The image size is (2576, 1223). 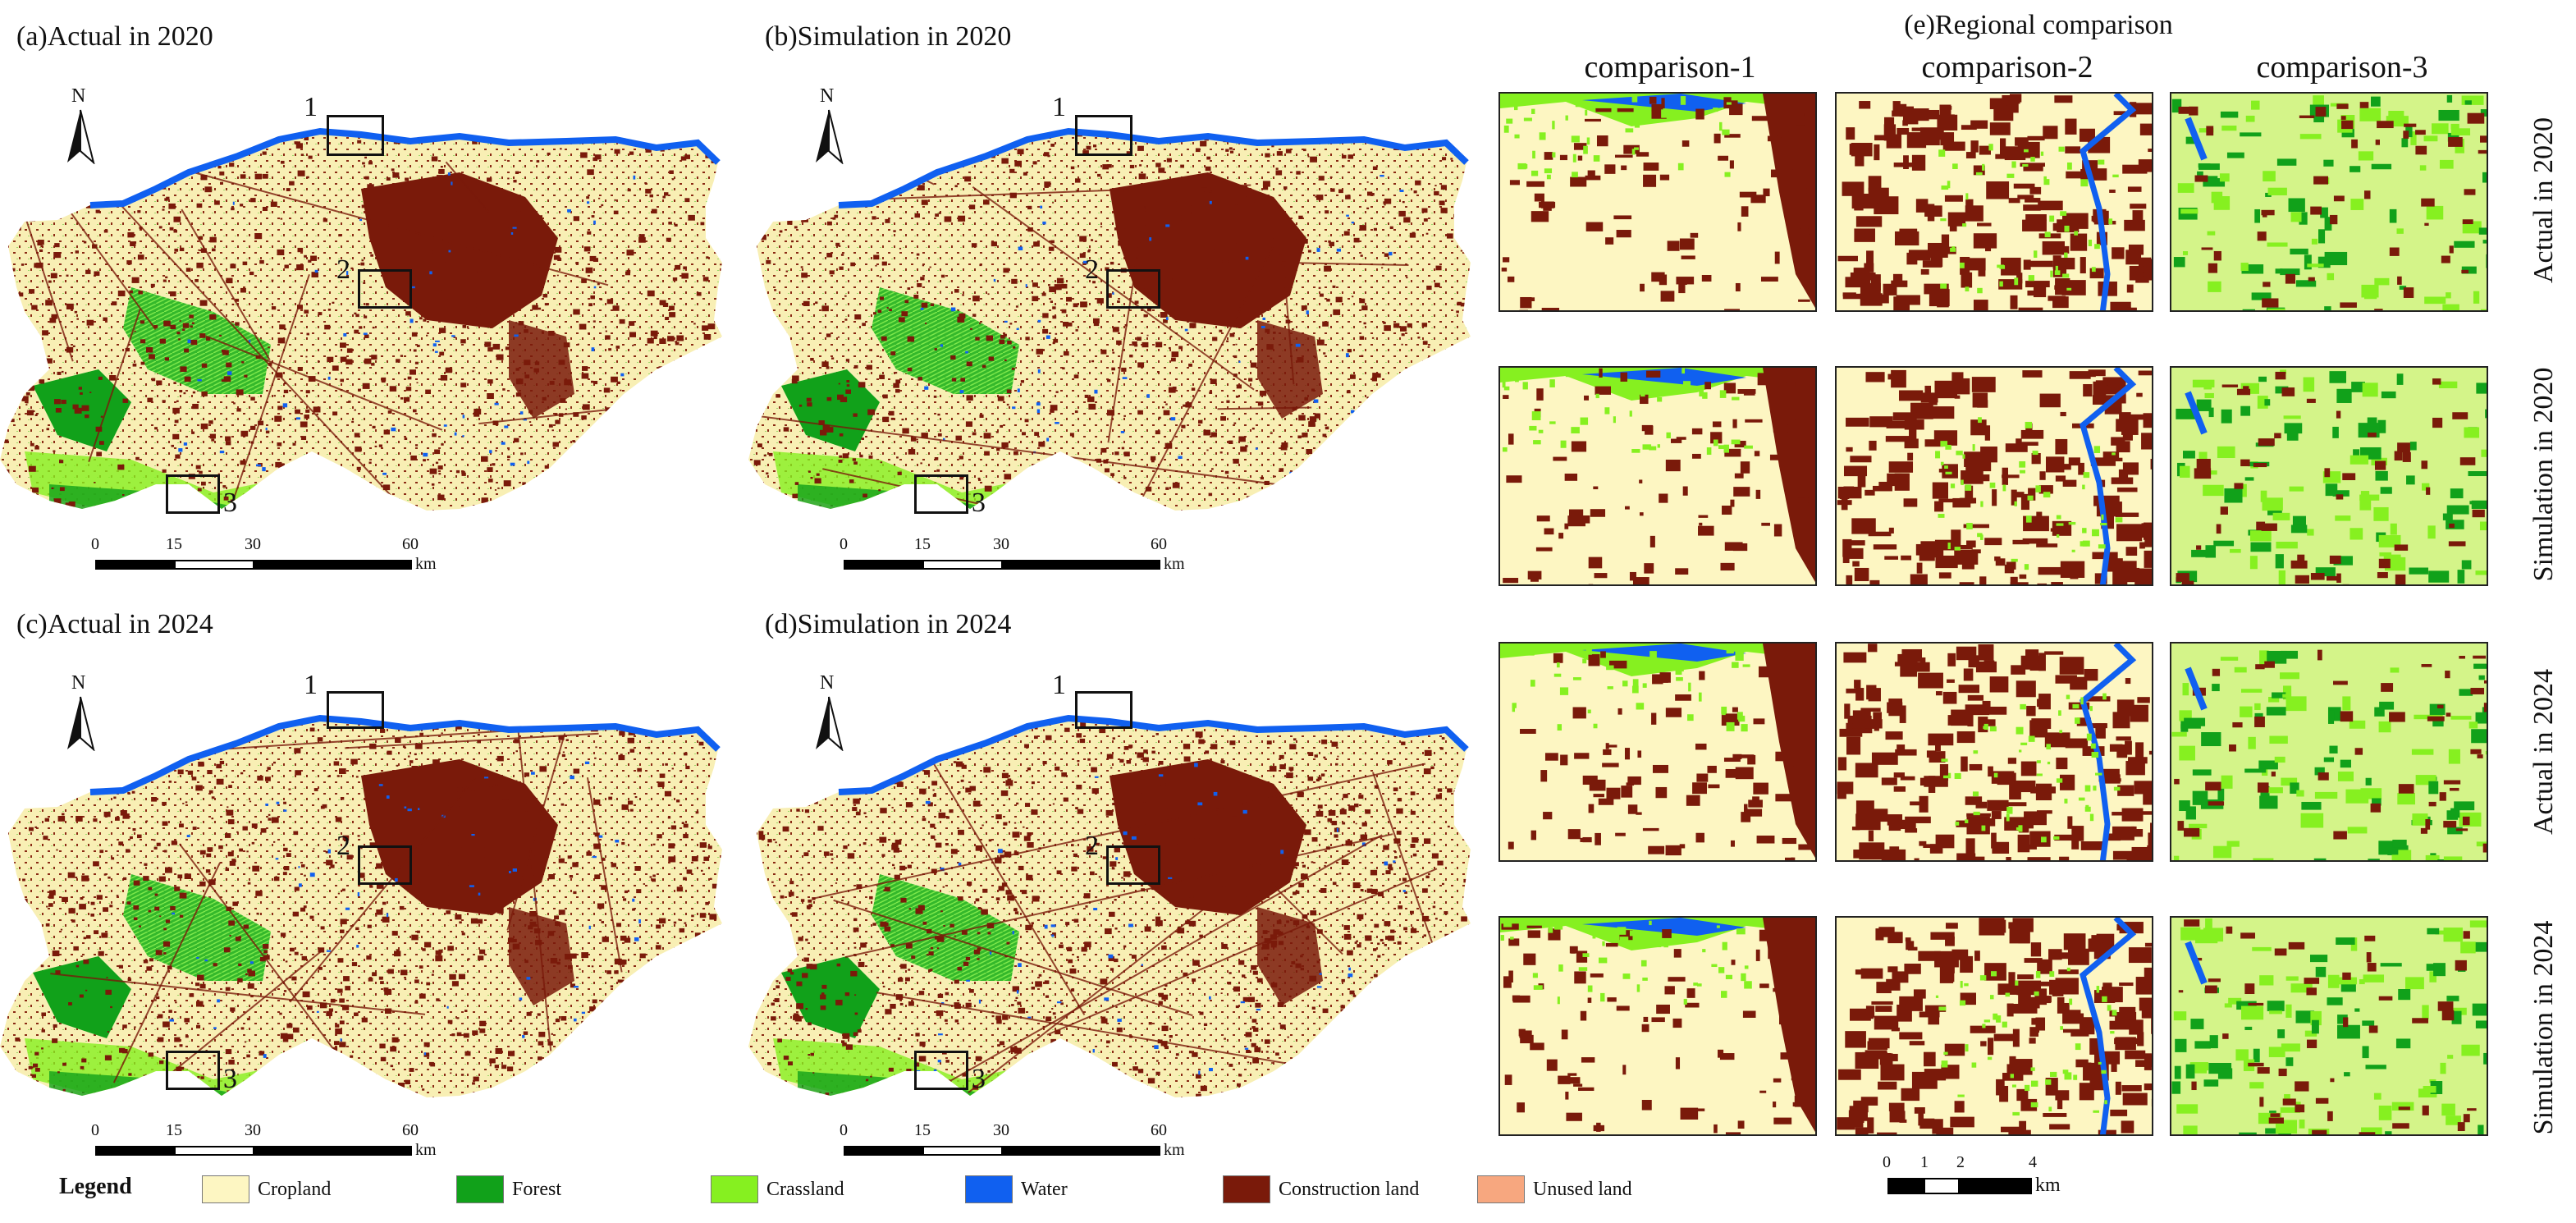 I want to click on comparison-tile-r2-c3, so click(x=2329, y=476).